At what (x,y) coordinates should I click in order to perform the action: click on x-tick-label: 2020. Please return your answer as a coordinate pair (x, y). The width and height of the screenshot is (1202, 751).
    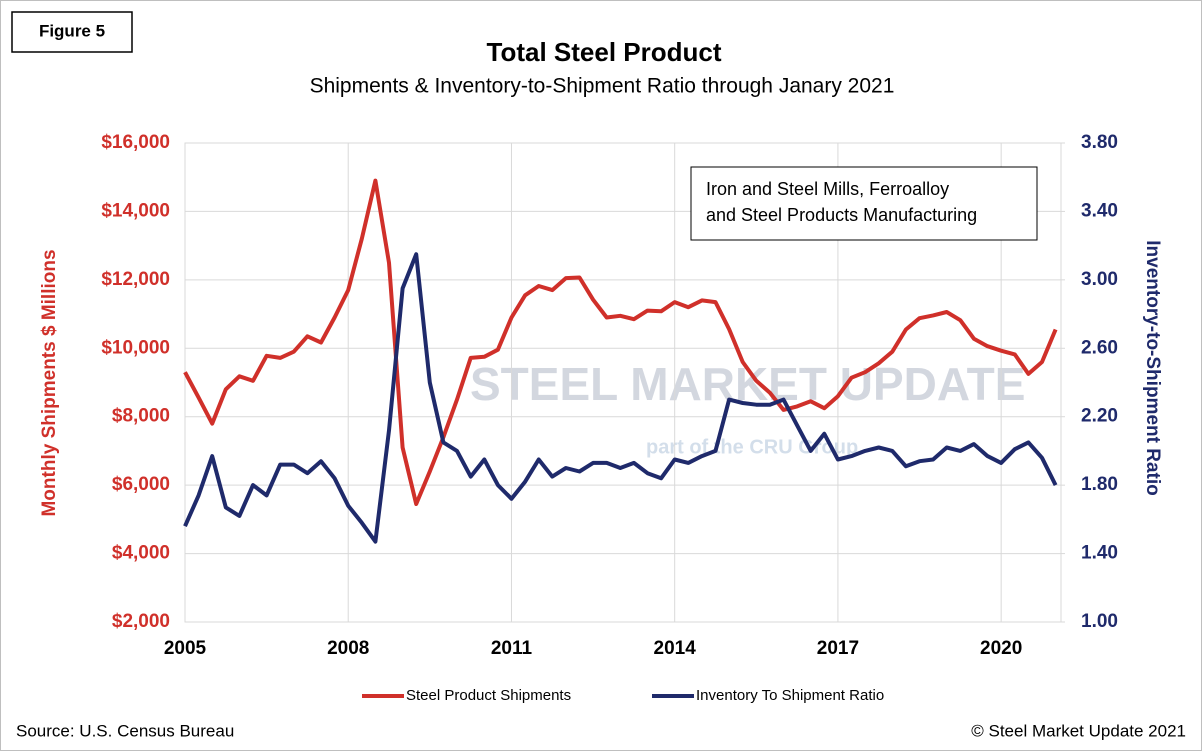
    Looking at the image, I should click on (1001, 648).